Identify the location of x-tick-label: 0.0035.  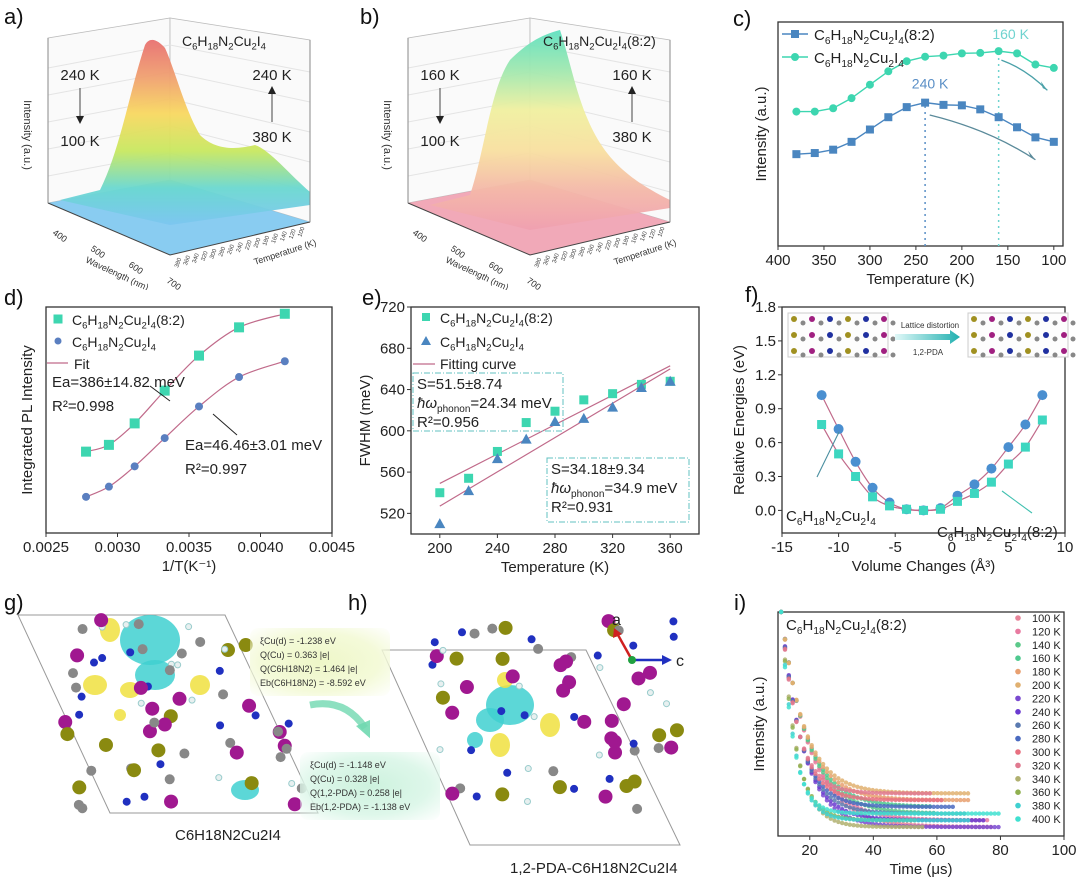
(189, 547).